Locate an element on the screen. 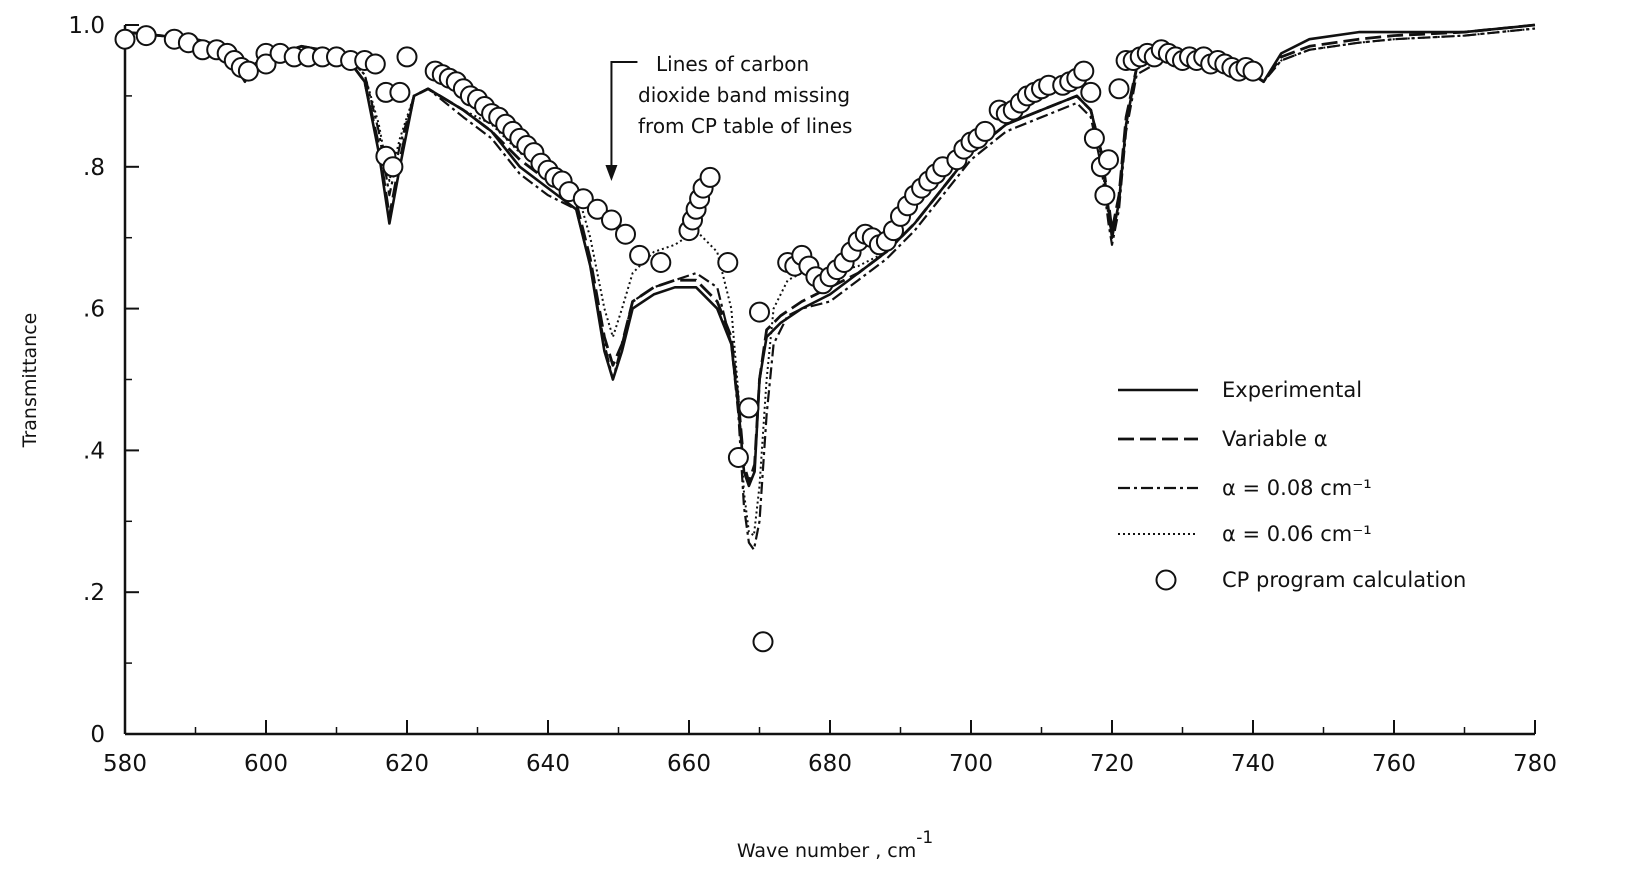  x-axis-ticks: 580 600 620 640 660 680 700 720 740 760 780 is located at coordinates (830, 748).